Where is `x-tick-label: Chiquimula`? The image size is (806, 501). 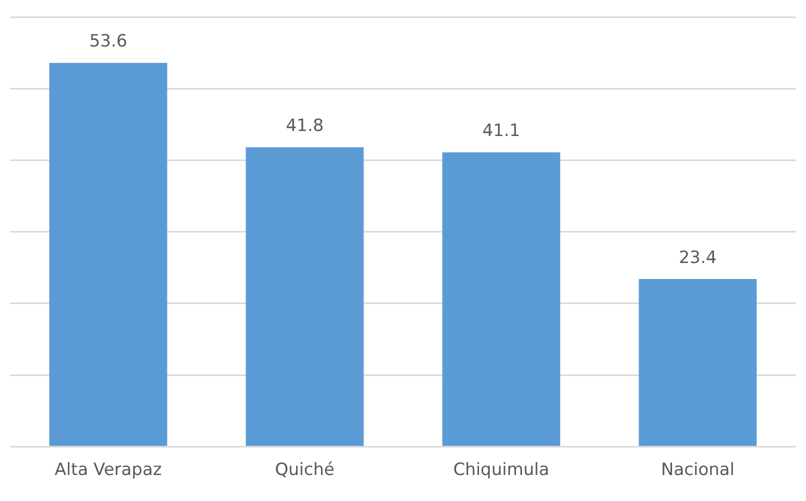
x-tick-label: Chiquimula is located at coordinates (501, 470).